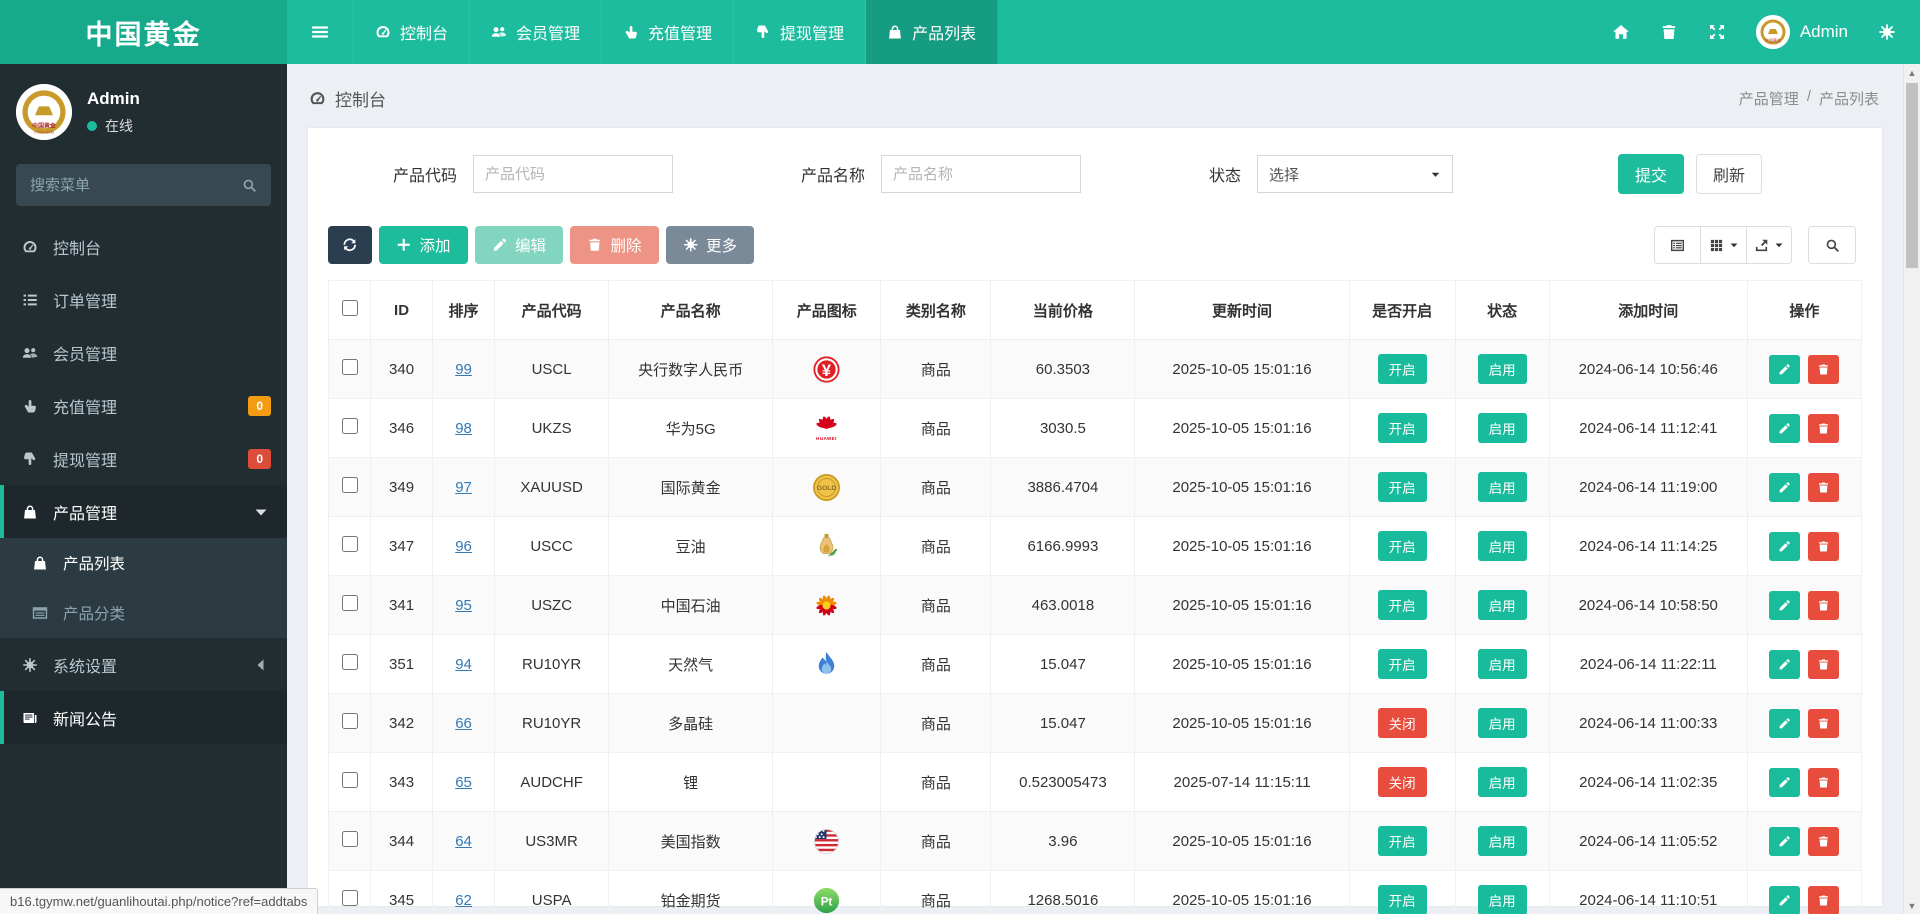  What do you see at coordinates (932, 32) in the screenshot?
I see `nav-item-product-list: 产品列表` at bounding box center [932, 32].